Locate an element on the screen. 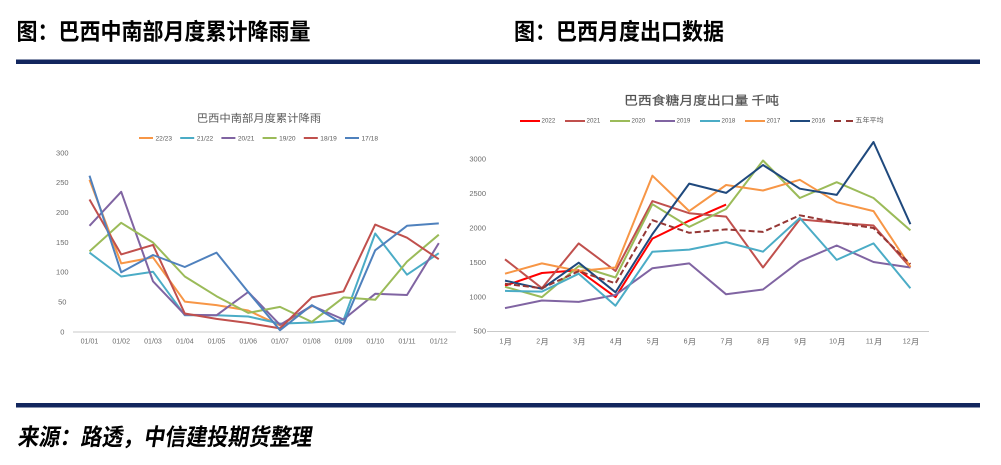 Image resolution: width=1001 pixels, height=465 pixels. svg-text: 17/18 is located at coordinates (370, 139).